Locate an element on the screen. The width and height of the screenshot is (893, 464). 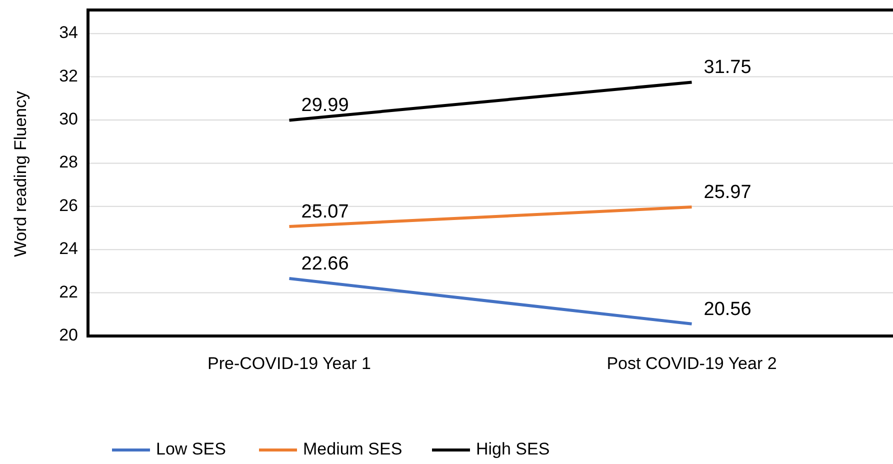
y-tick-label: 24 is located at coordinates (68, 248).